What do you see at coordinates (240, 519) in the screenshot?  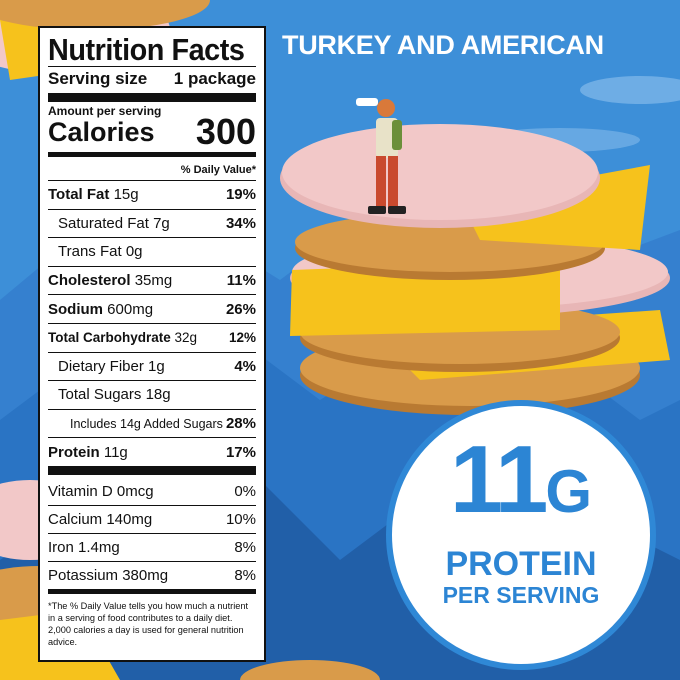 I see `vitamin-pct: 10%` at bounding box center [240, 519].